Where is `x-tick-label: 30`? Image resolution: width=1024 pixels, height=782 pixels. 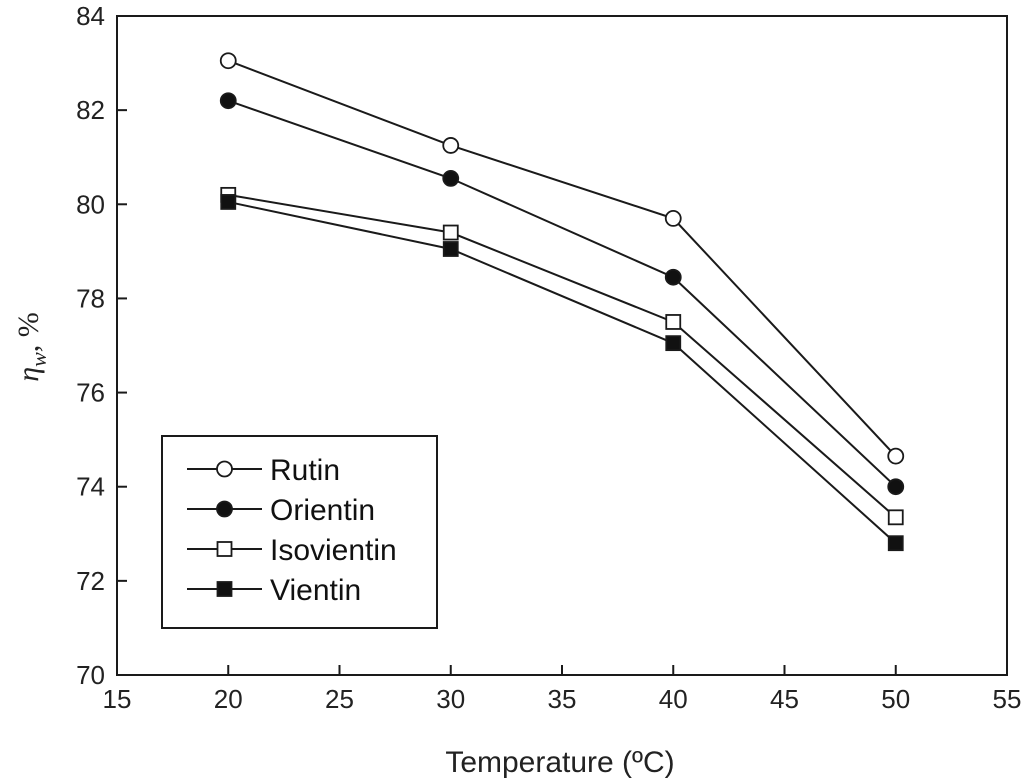
x-tick-label: 30 is located at coordinates (450, 699).